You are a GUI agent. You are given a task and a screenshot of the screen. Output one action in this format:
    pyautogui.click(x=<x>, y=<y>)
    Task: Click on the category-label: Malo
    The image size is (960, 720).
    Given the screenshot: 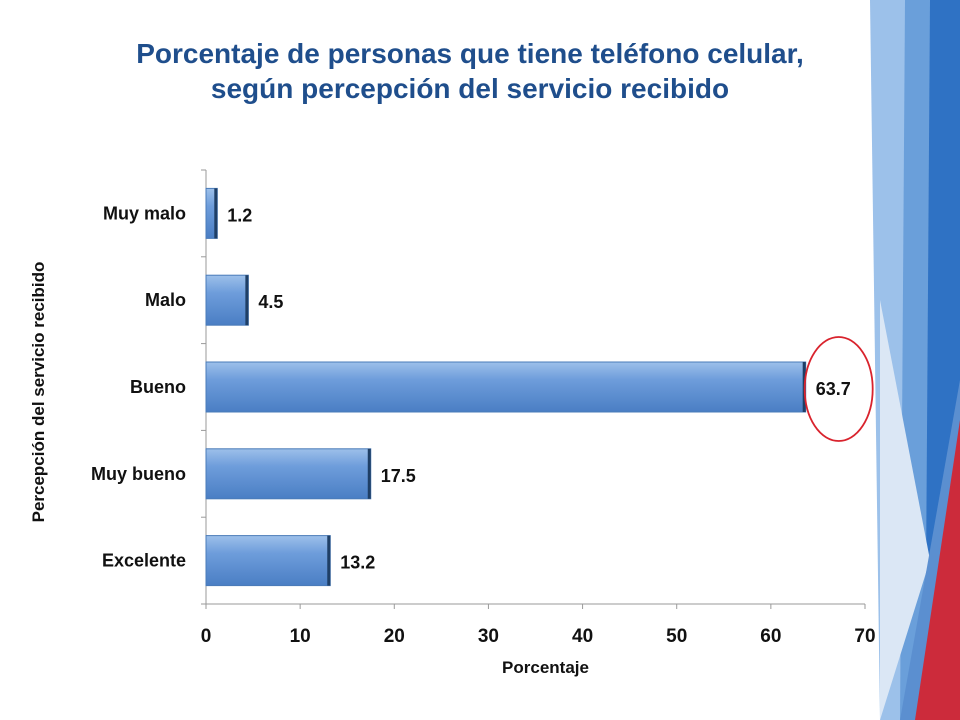 What is the action you would take?
    pyautogui.click(x=165, y=300)
    